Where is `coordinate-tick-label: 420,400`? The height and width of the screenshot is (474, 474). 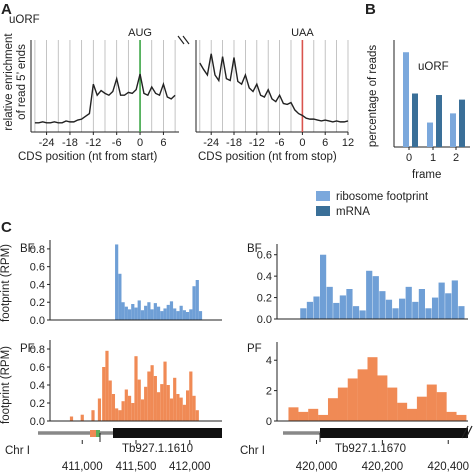 coordinate-tick-label: 420,400 is located at coordinates (448, 467).